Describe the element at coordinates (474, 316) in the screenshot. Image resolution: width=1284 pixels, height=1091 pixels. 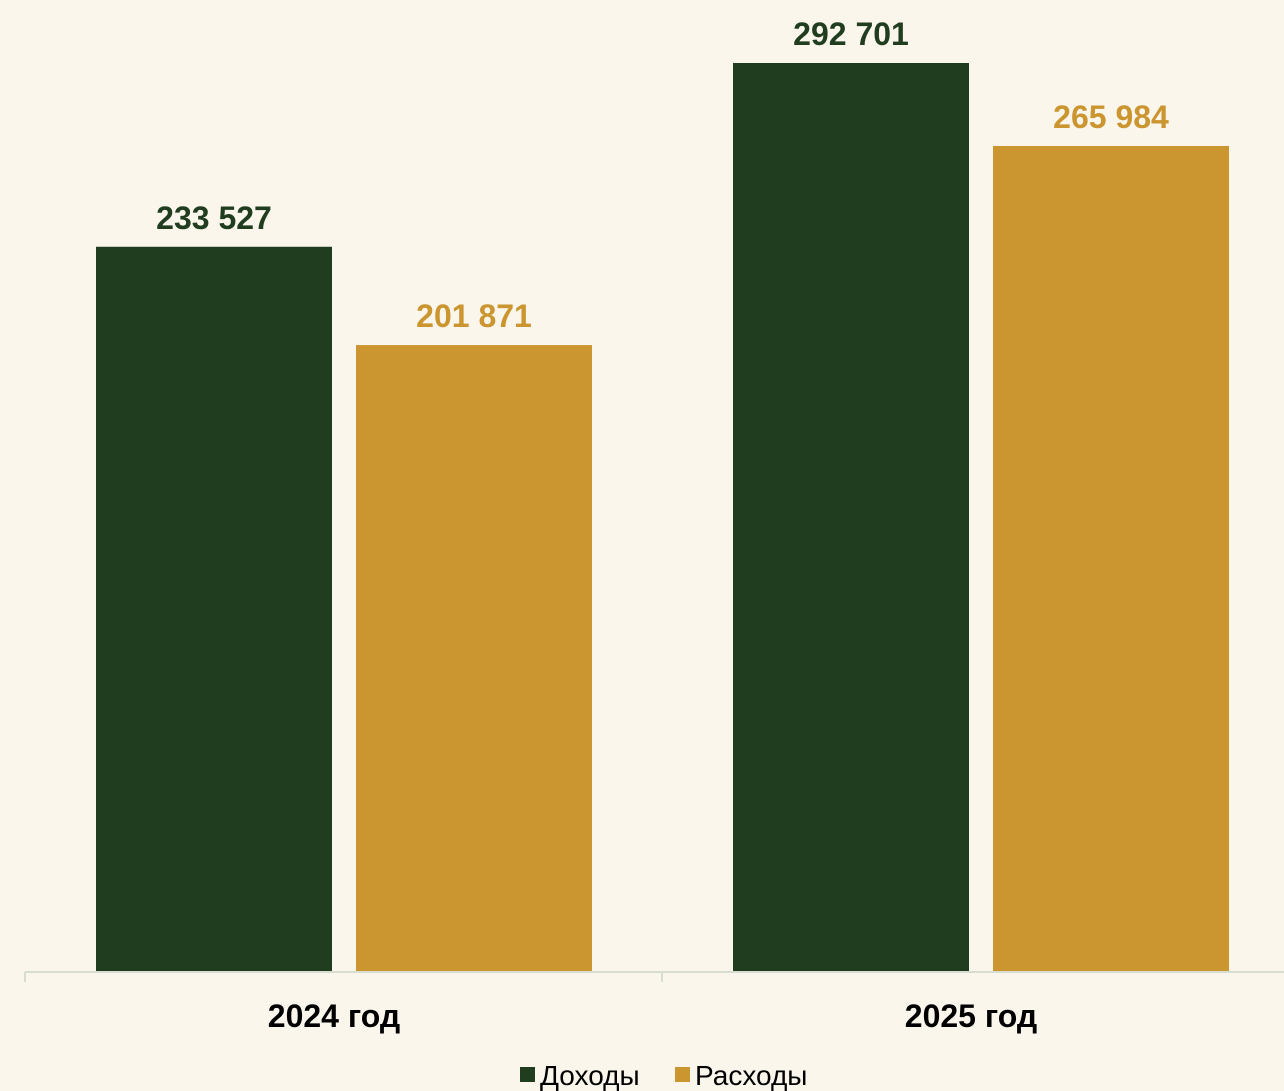
I see `data-label-series-1-category-0: 201 871` at that location.